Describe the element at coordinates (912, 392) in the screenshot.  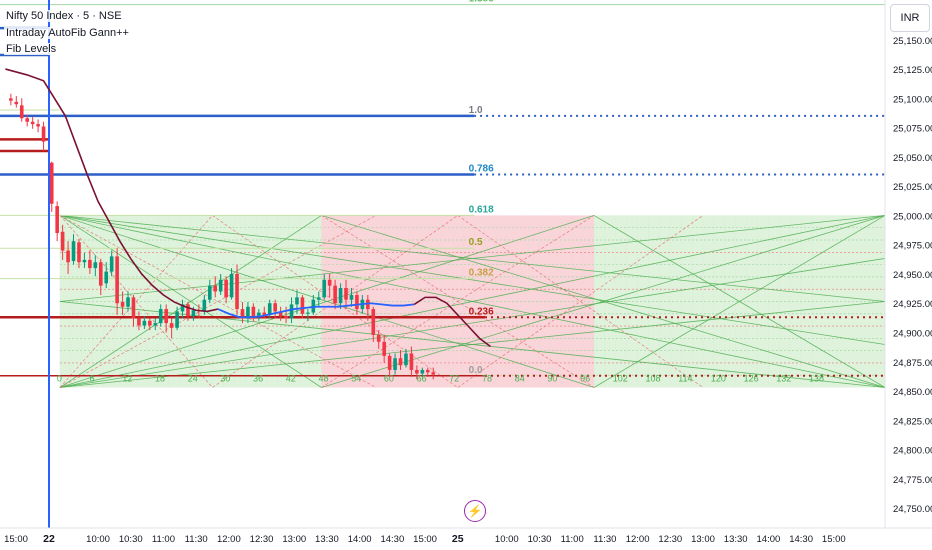
I see `price-tick-label: 24,850.00` at that location.